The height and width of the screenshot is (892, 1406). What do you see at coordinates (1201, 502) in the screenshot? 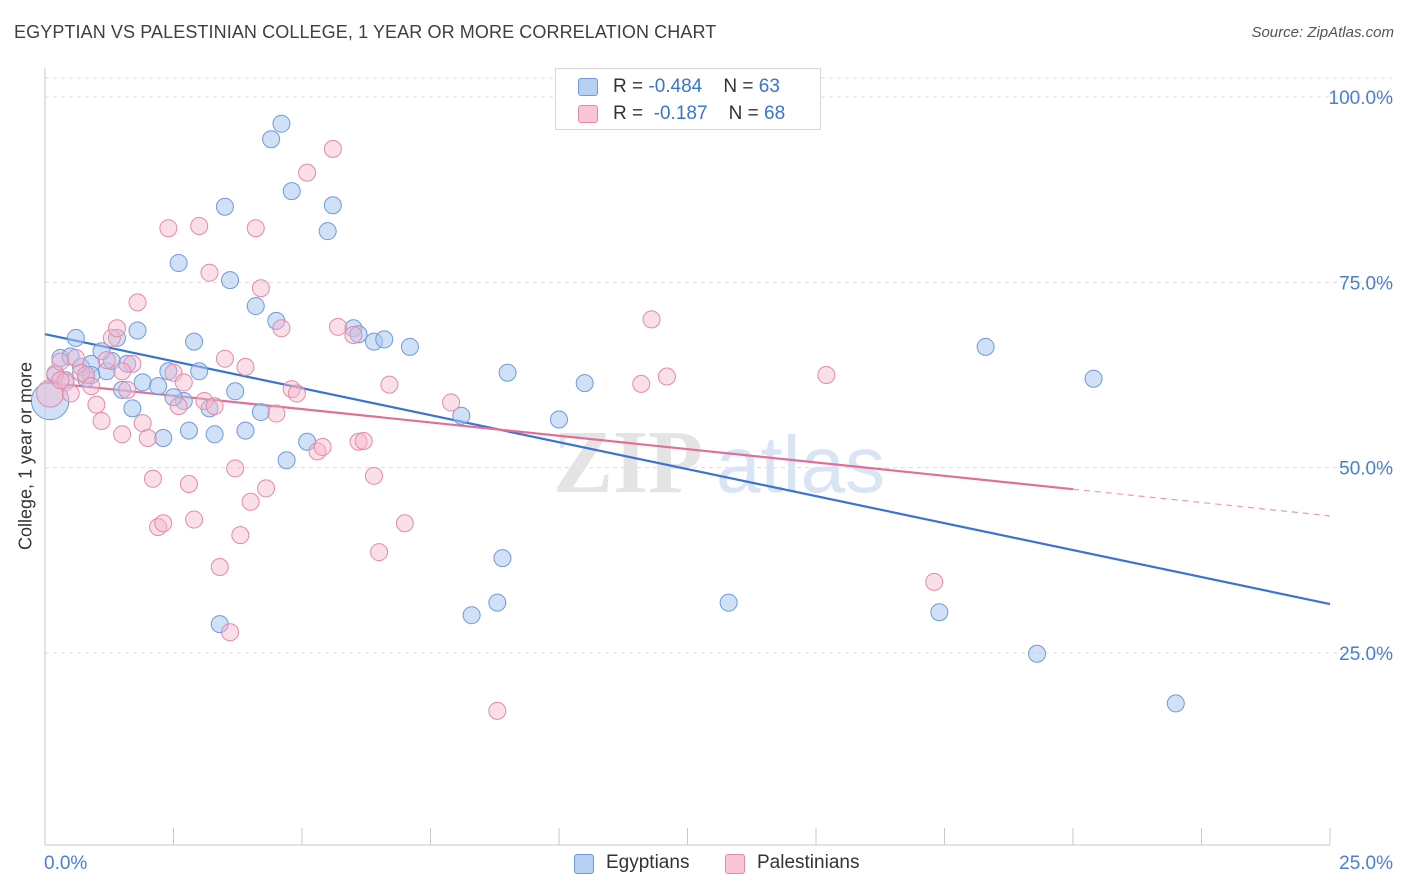
I see `palestinians-trendline-extension` at bounding box center [1201, 502].